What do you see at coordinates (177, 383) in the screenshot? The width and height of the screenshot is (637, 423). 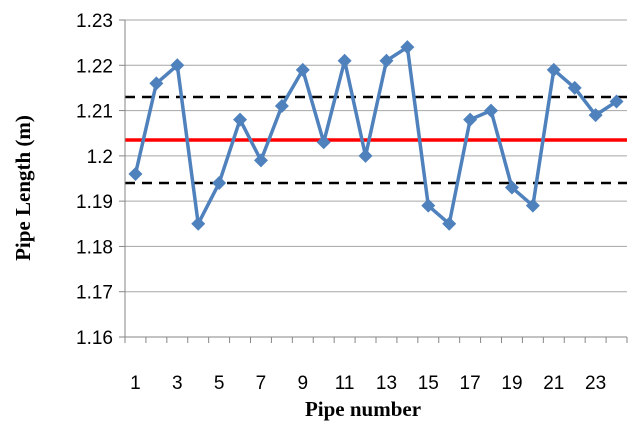 I see `x-tick-label: 3` at bounding box center [177, 383].